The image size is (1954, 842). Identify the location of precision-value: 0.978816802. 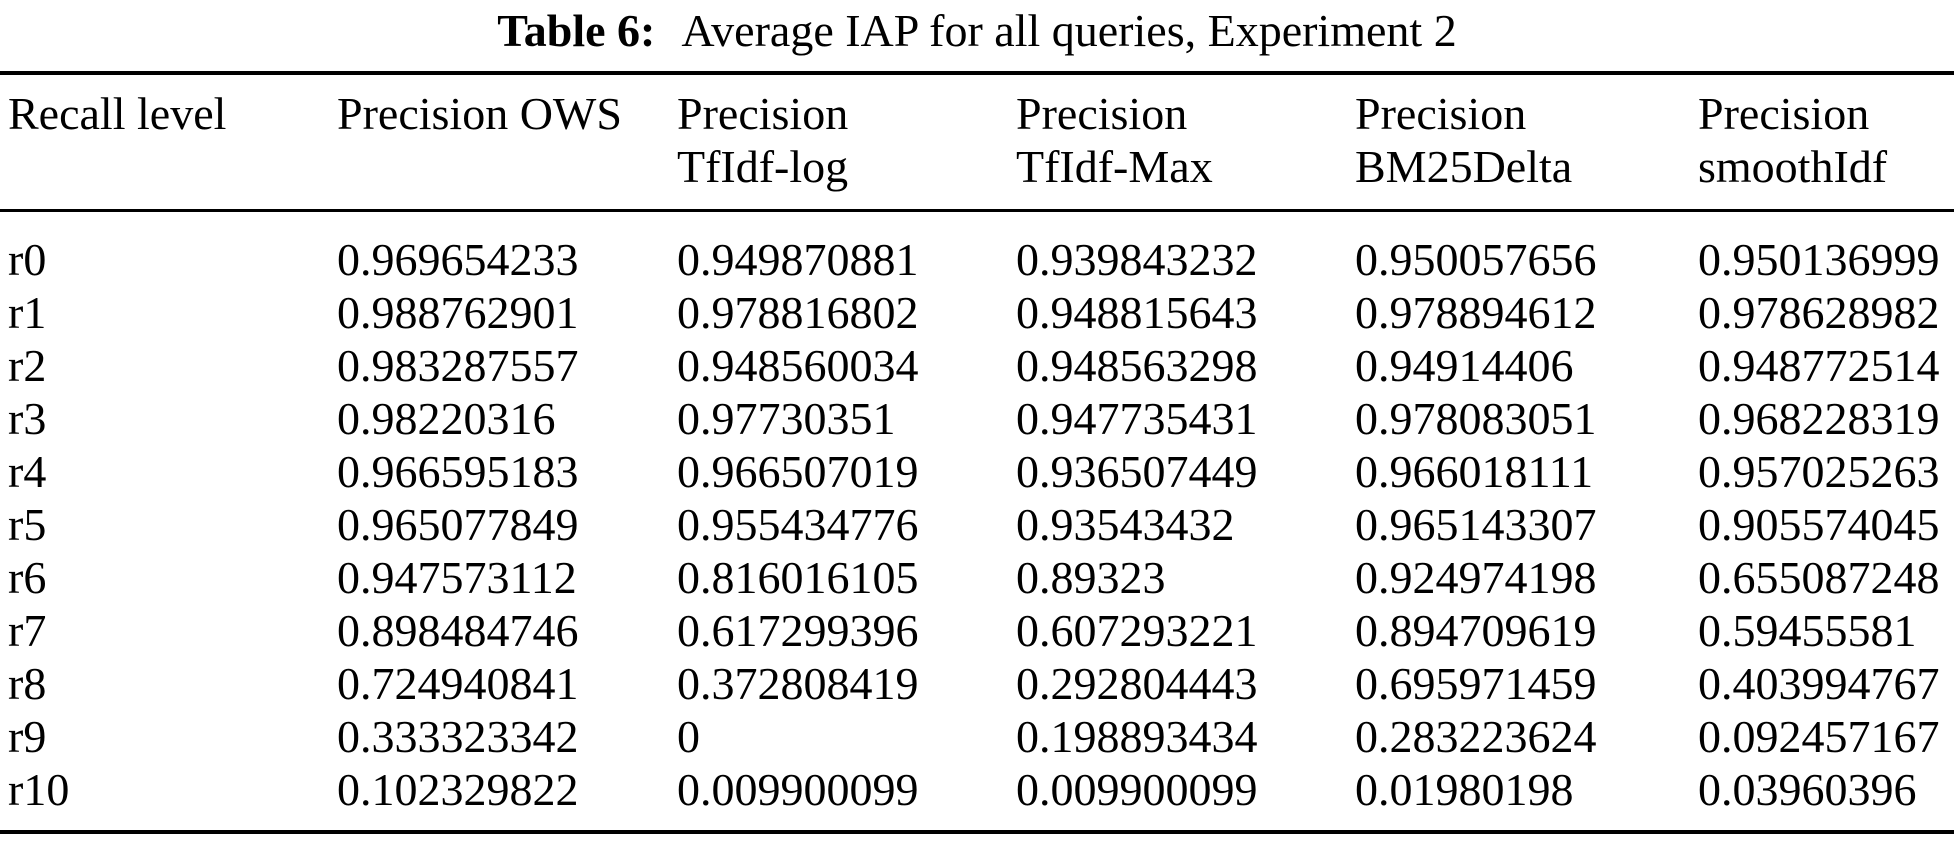
(798, 312).